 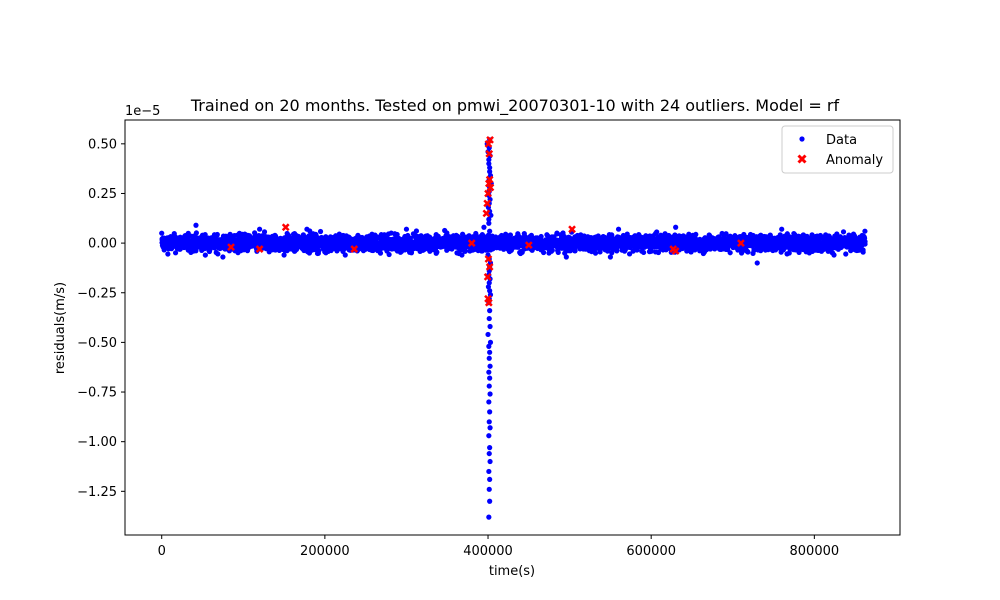 I want to click on y-tick-label: 0.25, so click(x=102, y=194).